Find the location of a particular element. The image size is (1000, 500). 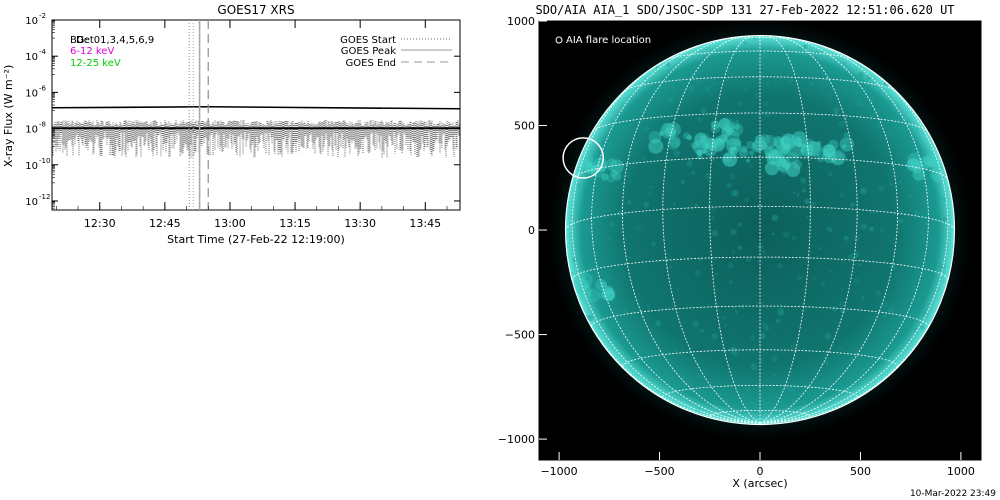

legend-goes-start: GOES Start is located at coordinates (368, 40).